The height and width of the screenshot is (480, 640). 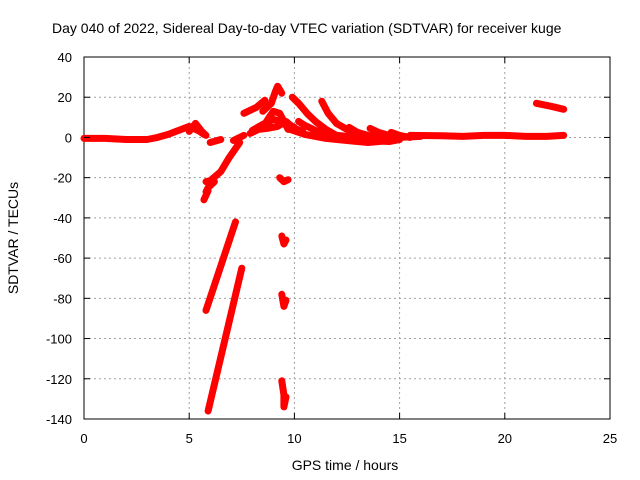 What do you see at coordinates (487, 135) in the screenshot?
I see `series-line-baseline-z` at bounding box center [487, 135].